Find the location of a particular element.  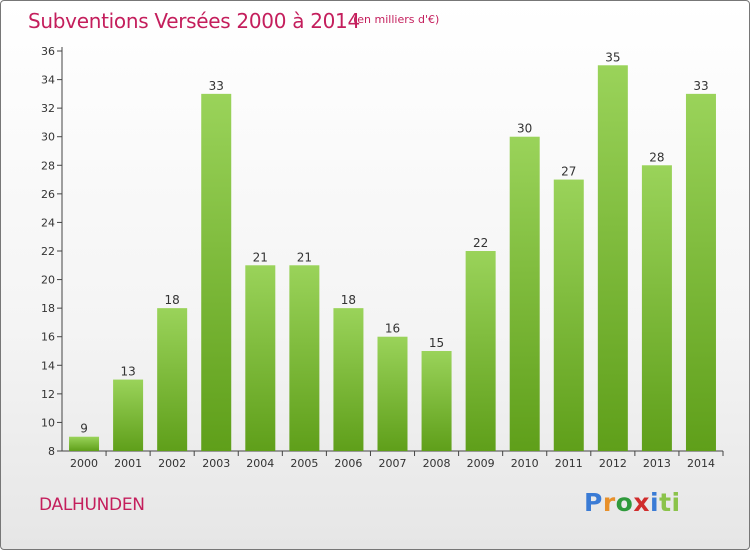

x-tick-label: 2008 is located at coordinates (437, 463).